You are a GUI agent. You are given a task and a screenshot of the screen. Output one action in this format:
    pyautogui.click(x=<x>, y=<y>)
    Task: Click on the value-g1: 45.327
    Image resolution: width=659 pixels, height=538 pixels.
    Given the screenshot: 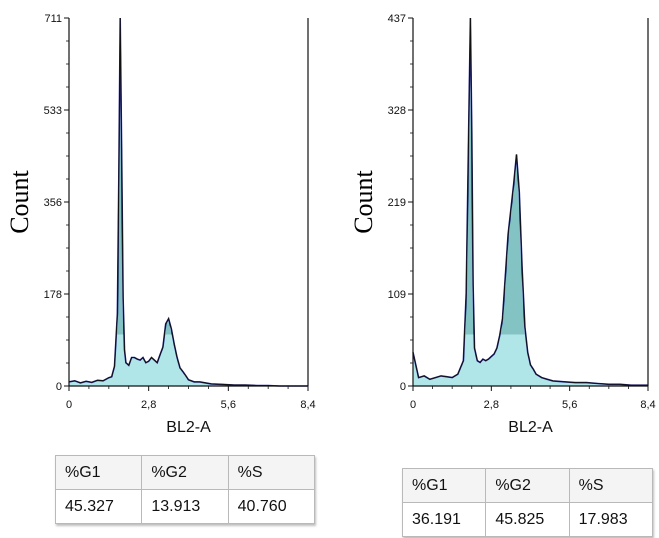 What is the action you would take?
    pyautogui.click(x=98, y=506)
    